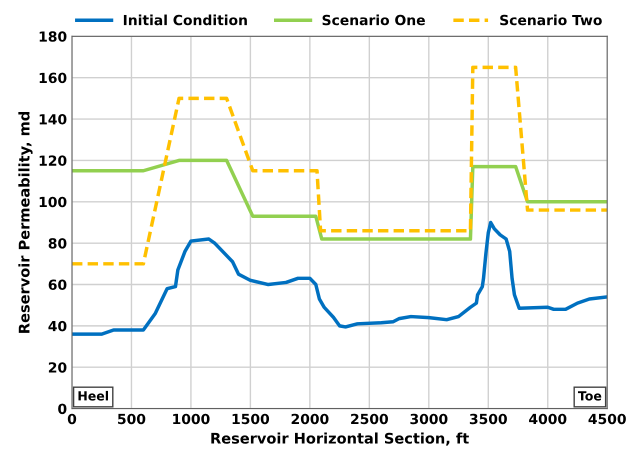 This screenshot has width=626, height=454. What do you see at coordinates (429, 419) in the screenshot?
I see `x-tick-label: 3000` at bounding box center [429, 419].